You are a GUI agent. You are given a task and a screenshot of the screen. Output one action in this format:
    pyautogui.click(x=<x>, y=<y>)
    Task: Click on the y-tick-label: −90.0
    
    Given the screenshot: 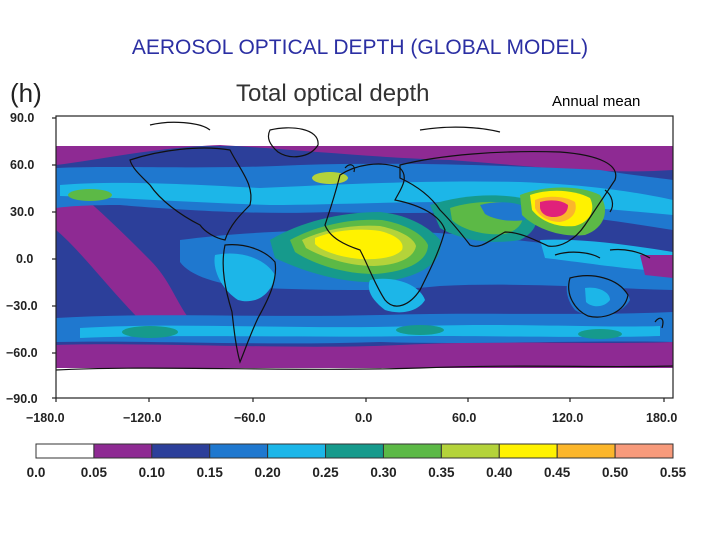 What is the action you would take?
    pyautogui.click(x=22, y=399)
    